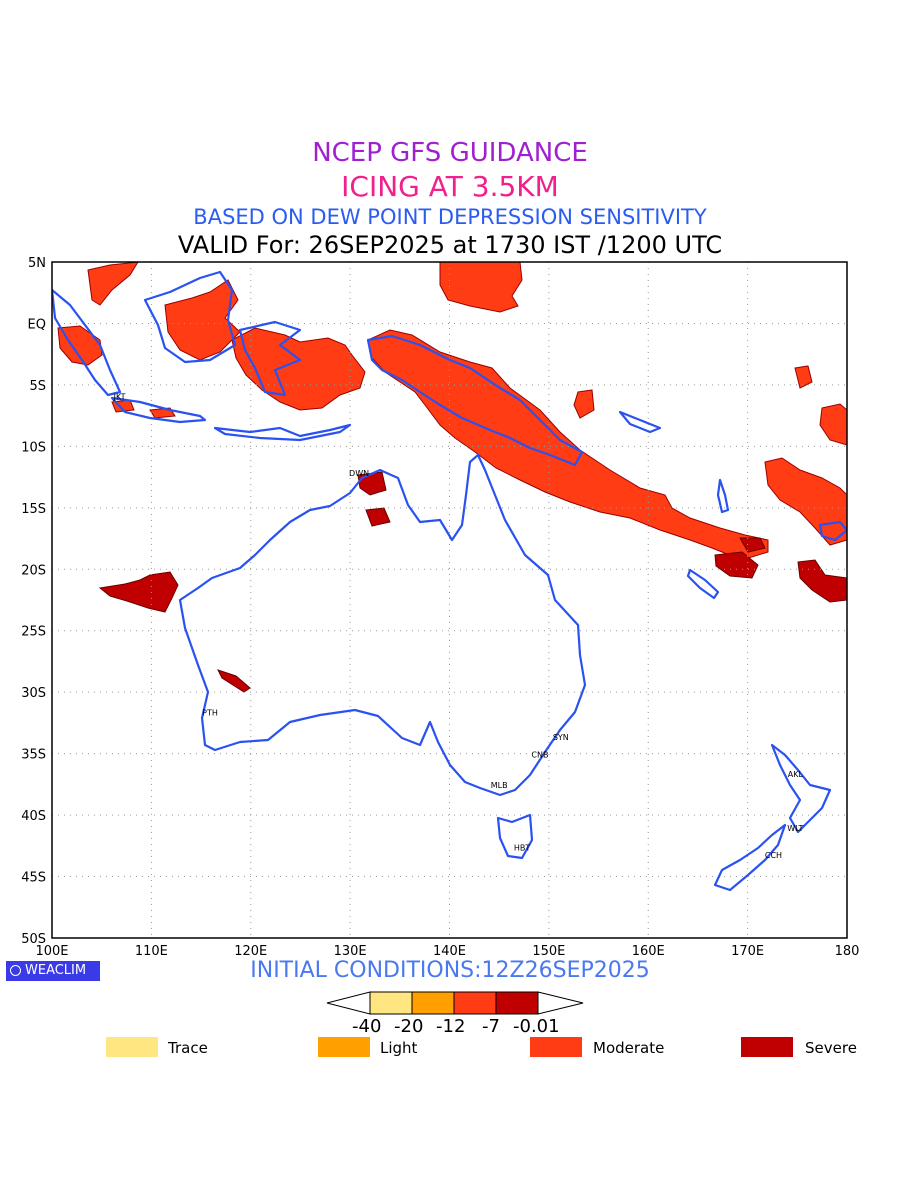 This screenshot has height=1200, width=900. I want to click on legend-swatch-trace, so click(132, 1047).